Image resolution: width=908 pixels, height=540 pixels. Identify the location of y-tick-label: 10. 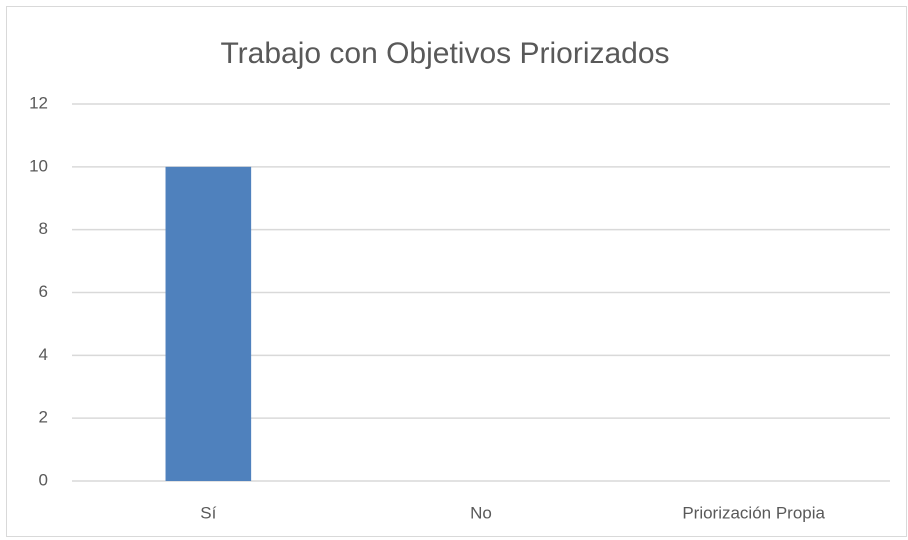
(38, 165).